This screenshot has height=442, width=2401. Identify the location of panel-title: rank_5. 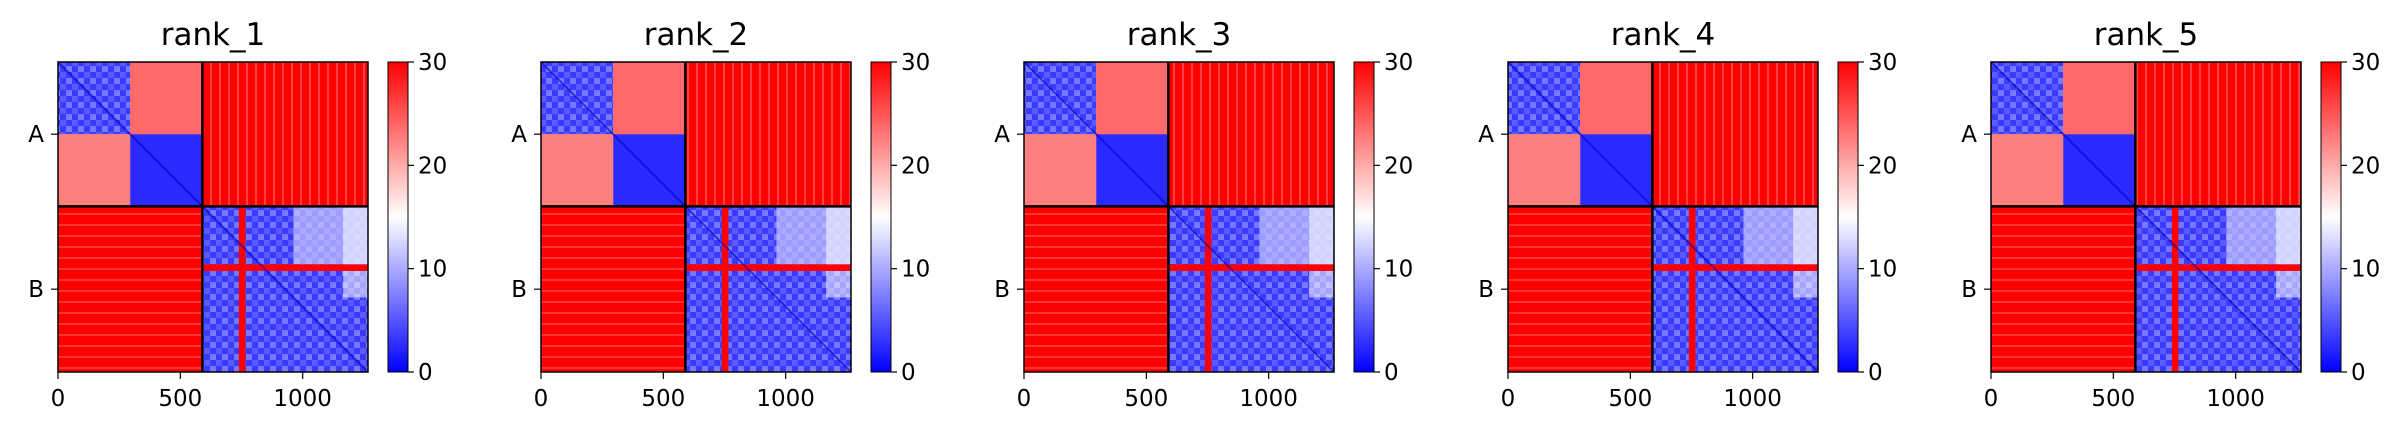
(2146, 35).